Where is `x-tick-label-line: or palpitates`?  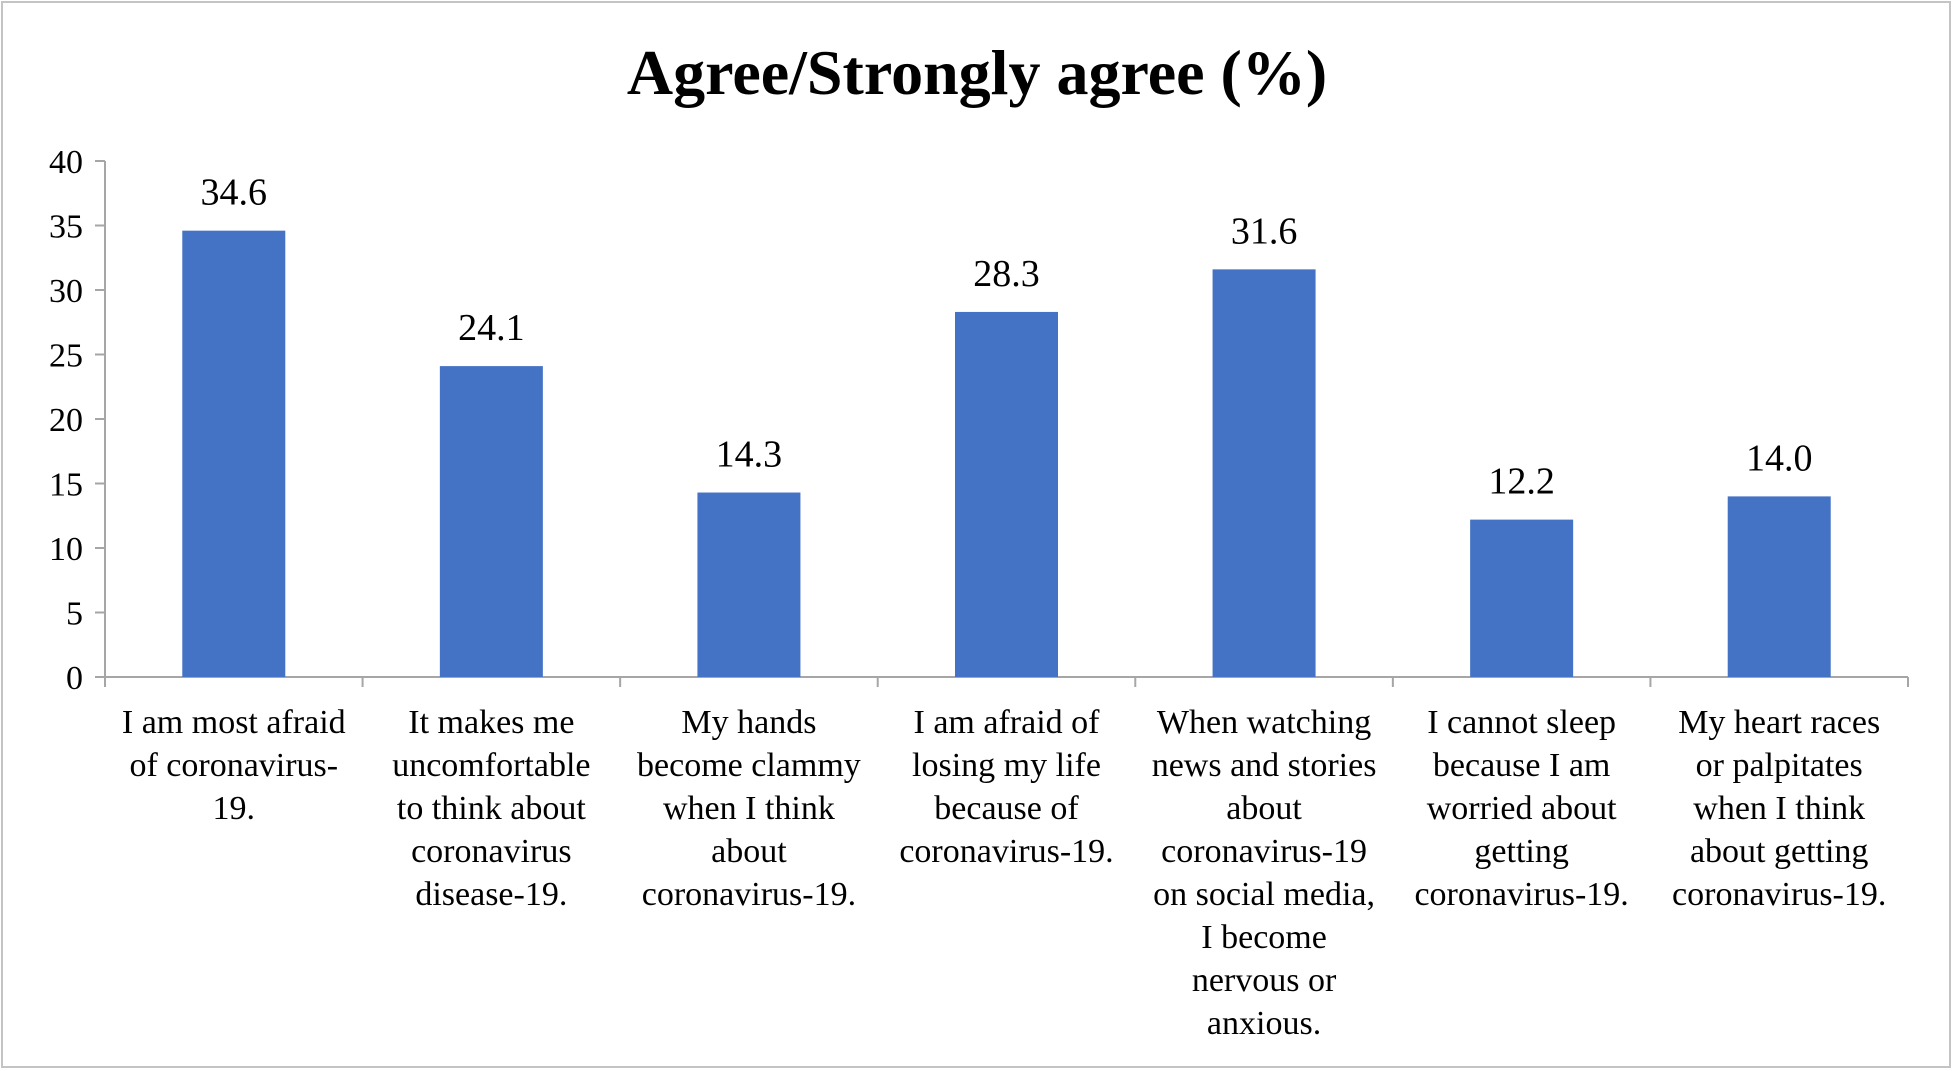
x-tick-label-line: or palpitates is located at coordinates (1779, 765).